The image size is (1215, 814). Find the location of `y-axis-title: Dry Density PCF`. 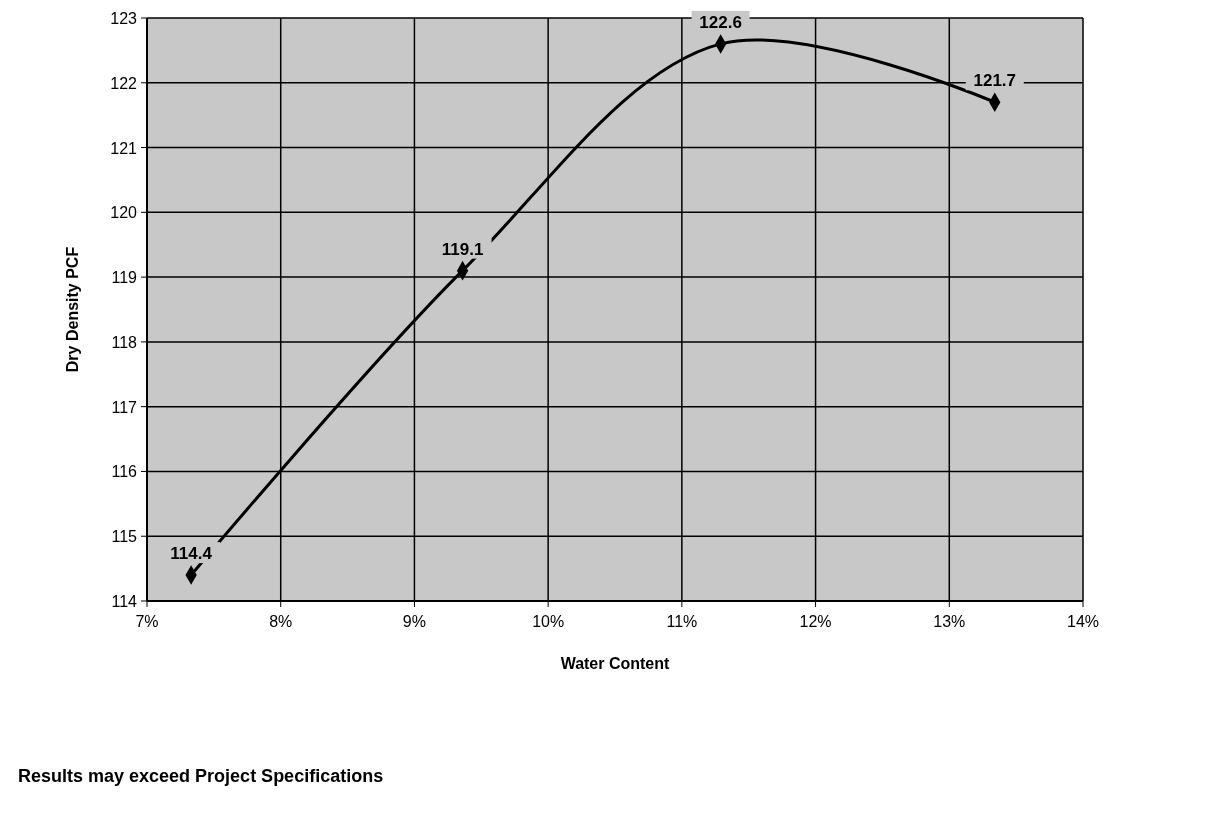

y-axis-title: Dry Density PCF is located at coordinates (72, 309).